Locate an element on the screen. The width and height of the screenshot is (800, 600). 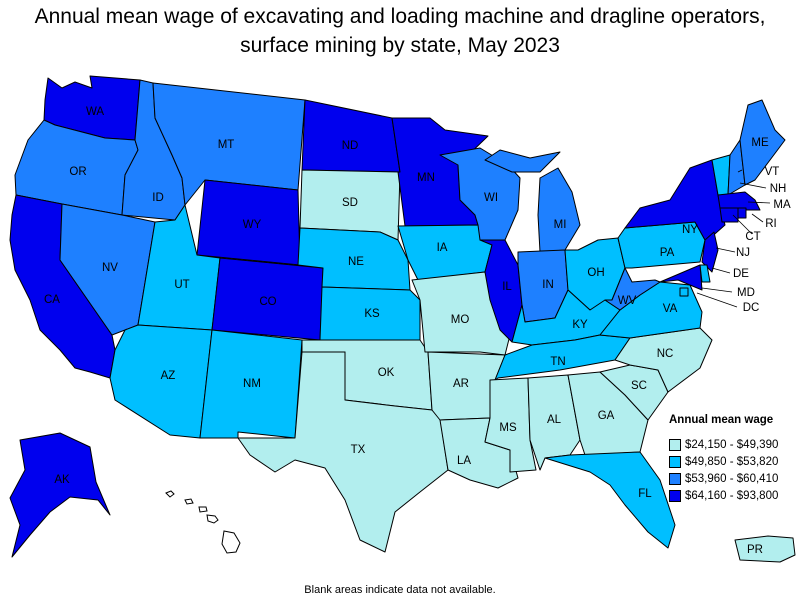
legend-item: $24,150 - $49,390 is located at coordinates (734, 444).